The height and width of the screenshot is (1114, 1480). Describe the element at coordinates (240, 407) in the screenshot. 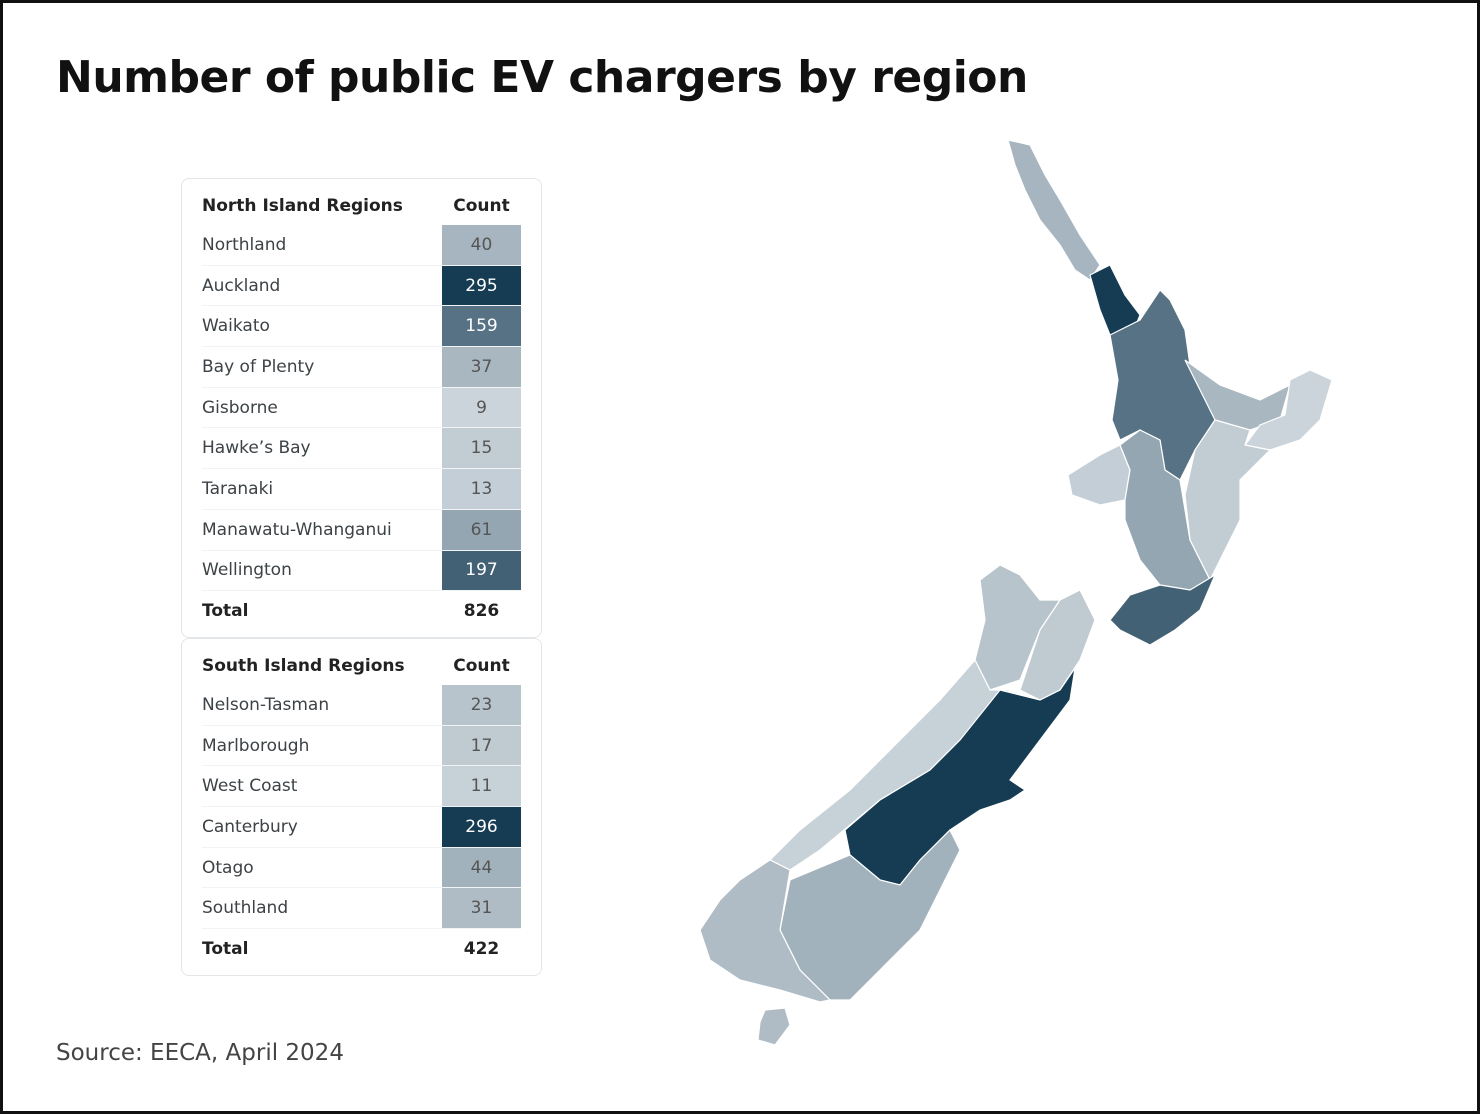

I see `region-name: Gisborne` at that location.